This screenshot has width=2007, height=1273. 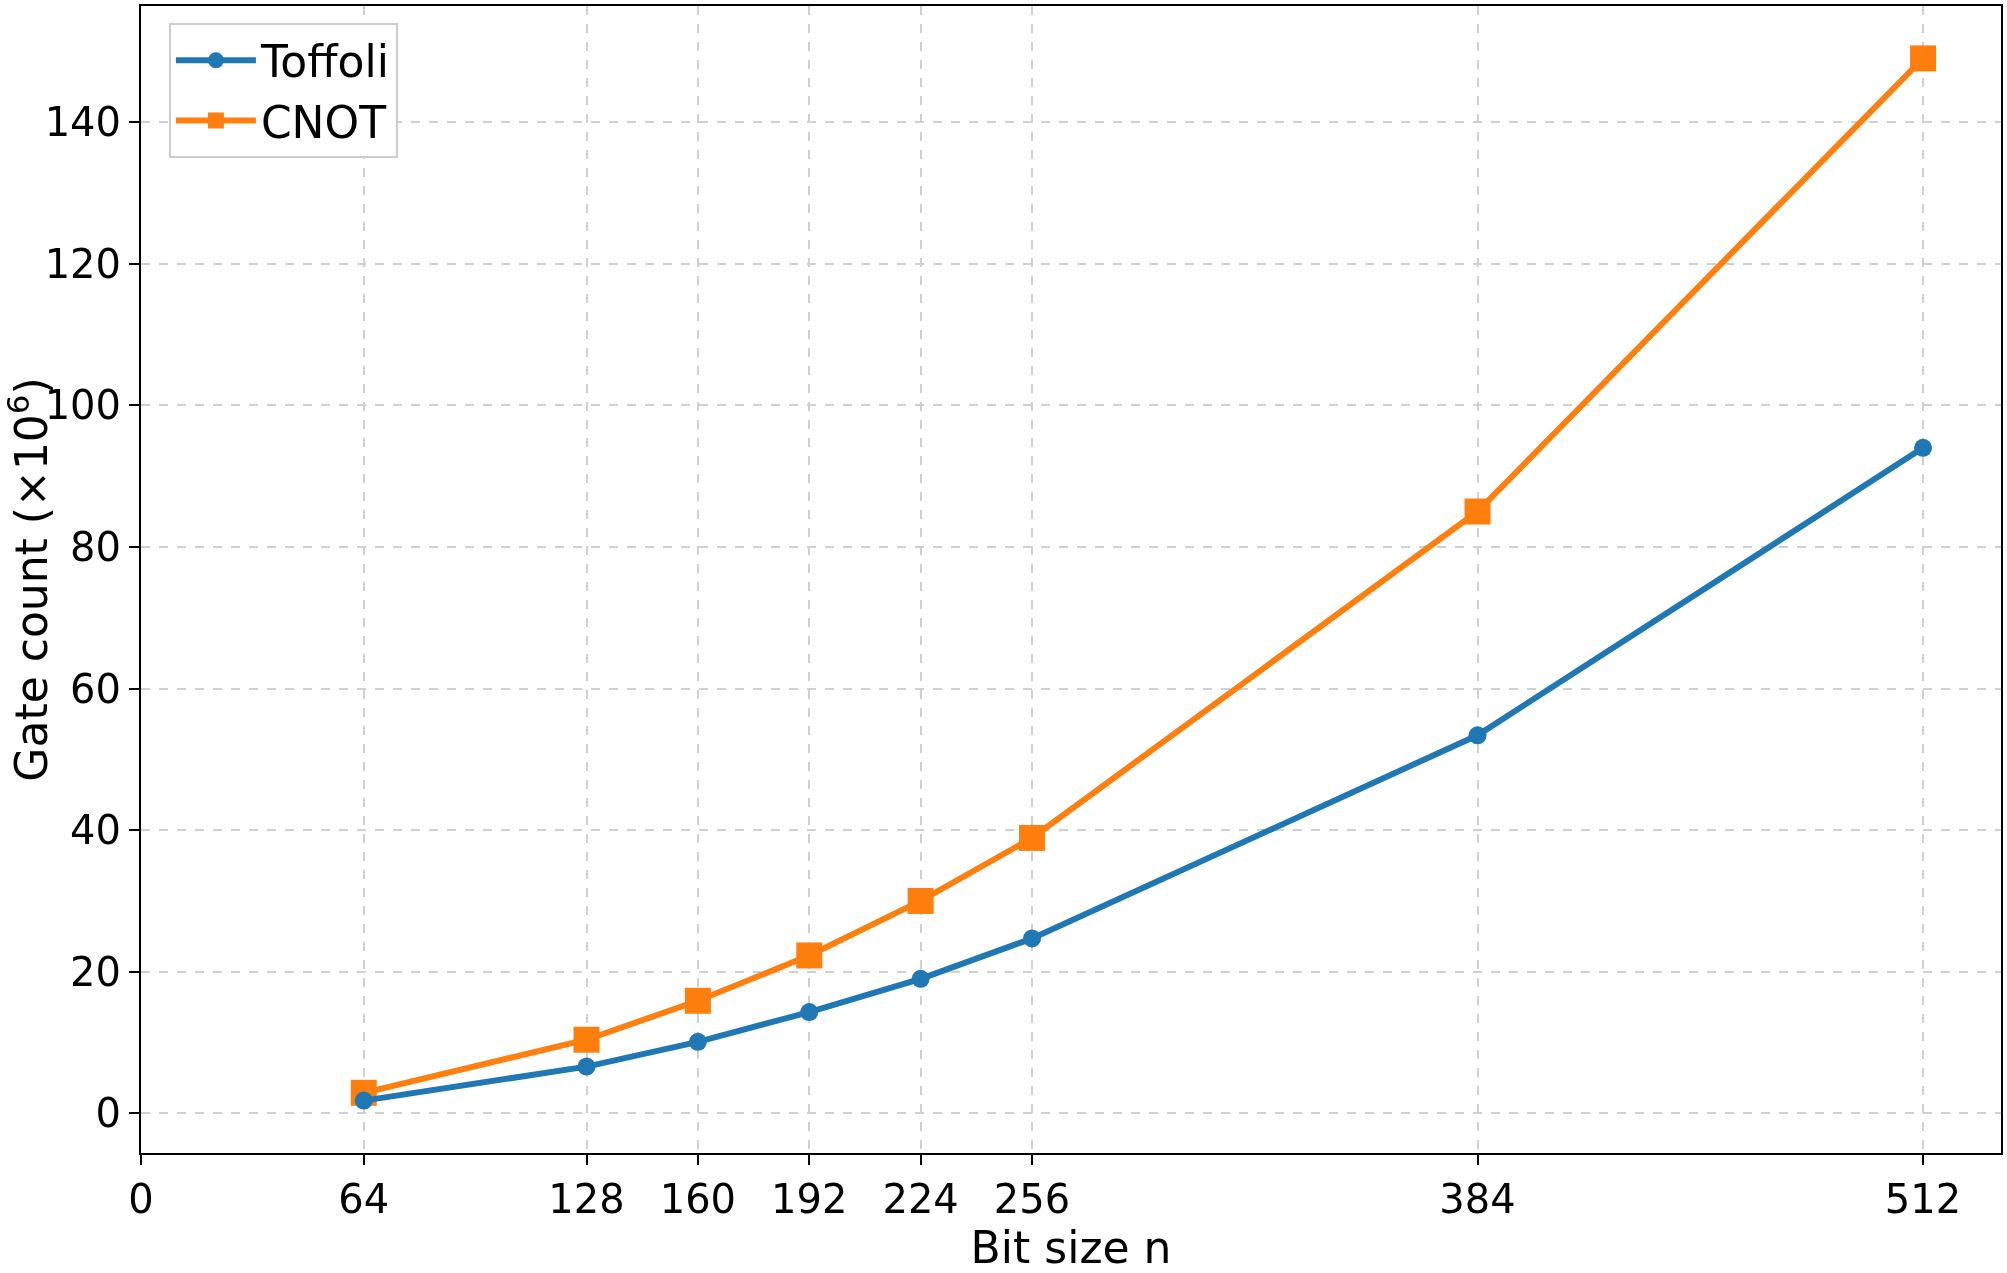 I want to click on legend-label: CNOT, so click(x=323, y=122).